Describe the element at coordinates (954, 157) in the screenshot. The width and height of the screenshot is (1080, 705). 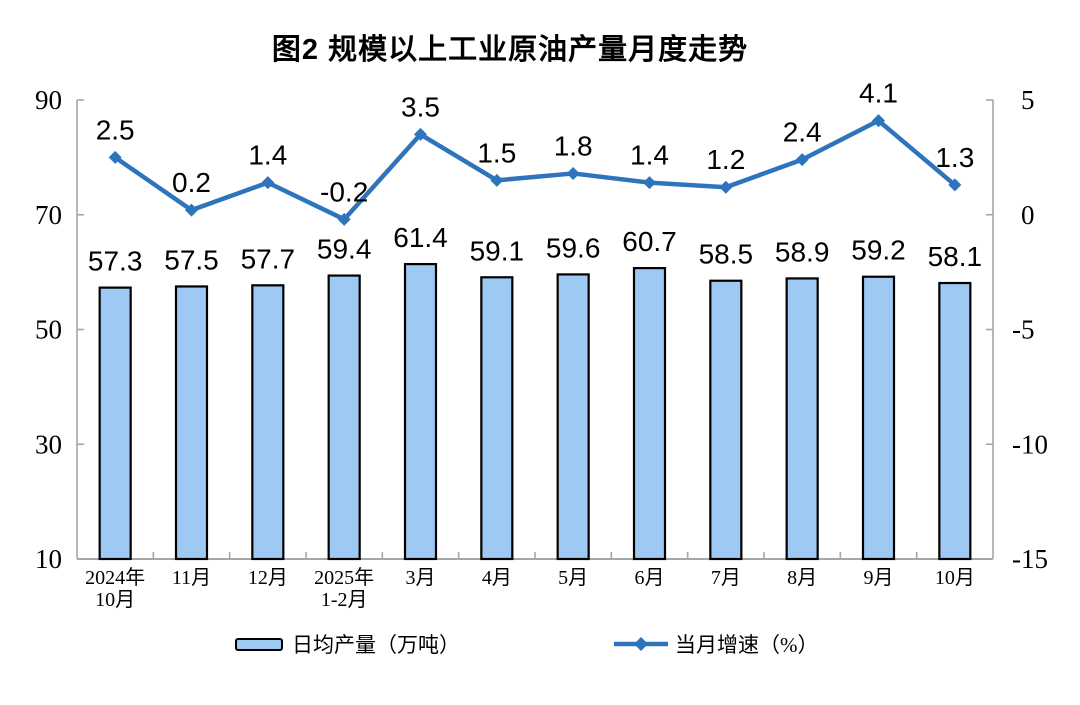
I see `line-value-label: 1.3` at that location.